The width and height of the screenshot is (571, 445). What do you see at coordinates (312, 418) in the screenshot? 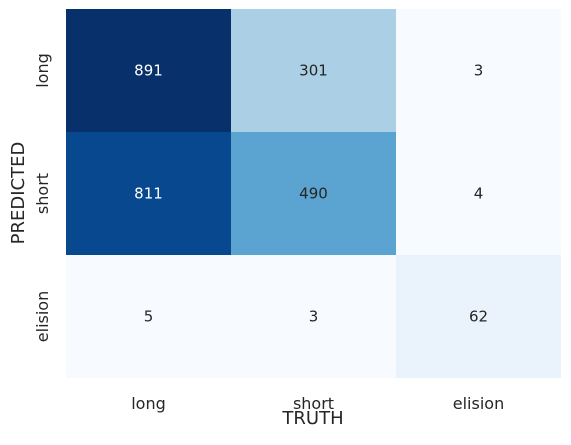
I see `x-axis-label: TRUTH` at bounding box center [312, 418].